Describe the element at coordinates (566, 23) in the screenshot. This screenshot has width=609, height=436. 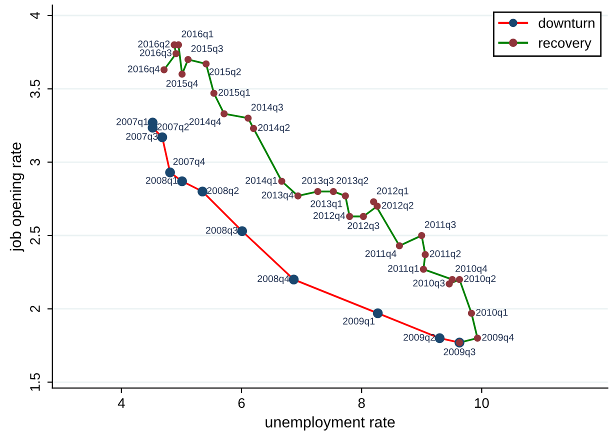
I see `legend-label: downturn` at that location.